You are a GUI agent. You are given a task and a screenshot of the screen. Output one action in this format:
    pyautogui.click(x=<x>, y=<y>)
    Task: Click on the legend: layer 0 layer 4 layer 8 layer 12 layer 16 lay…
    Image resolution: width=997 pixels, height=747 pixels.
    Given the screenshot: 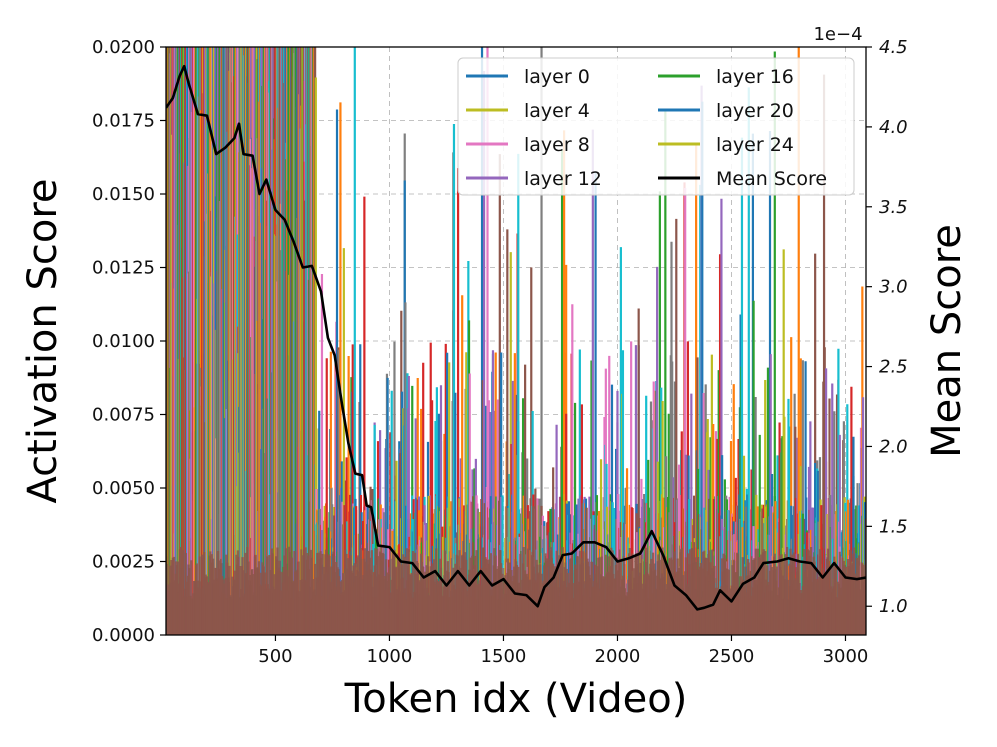 What is the action you would take?
    pyautogui.click(x=656, y=126)
    